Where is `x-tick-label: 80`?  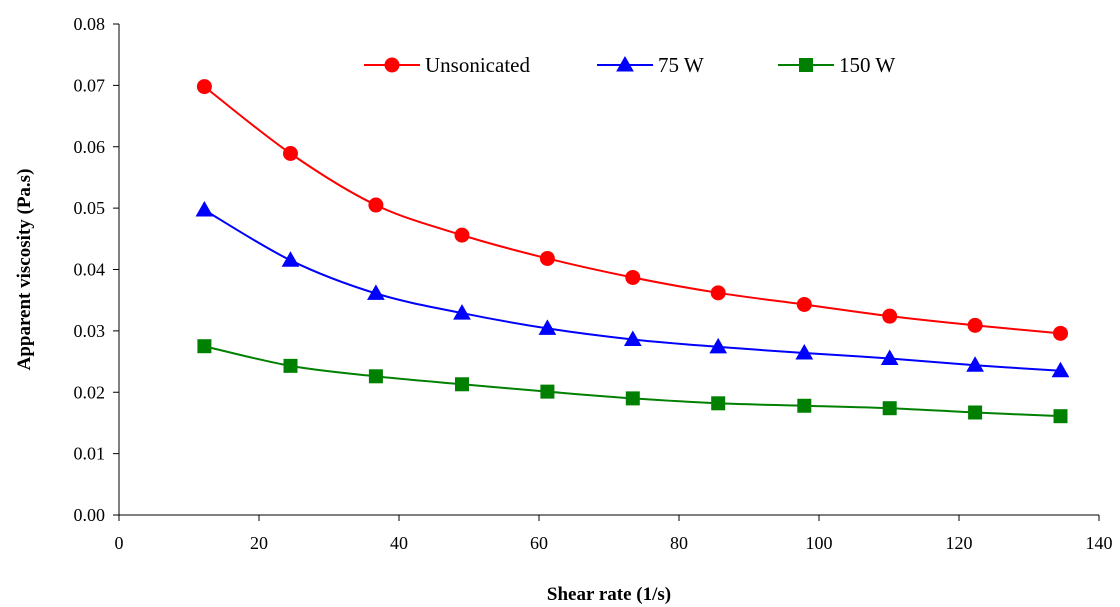 x-tick-label: 80 is located at coordinates (679, 543).